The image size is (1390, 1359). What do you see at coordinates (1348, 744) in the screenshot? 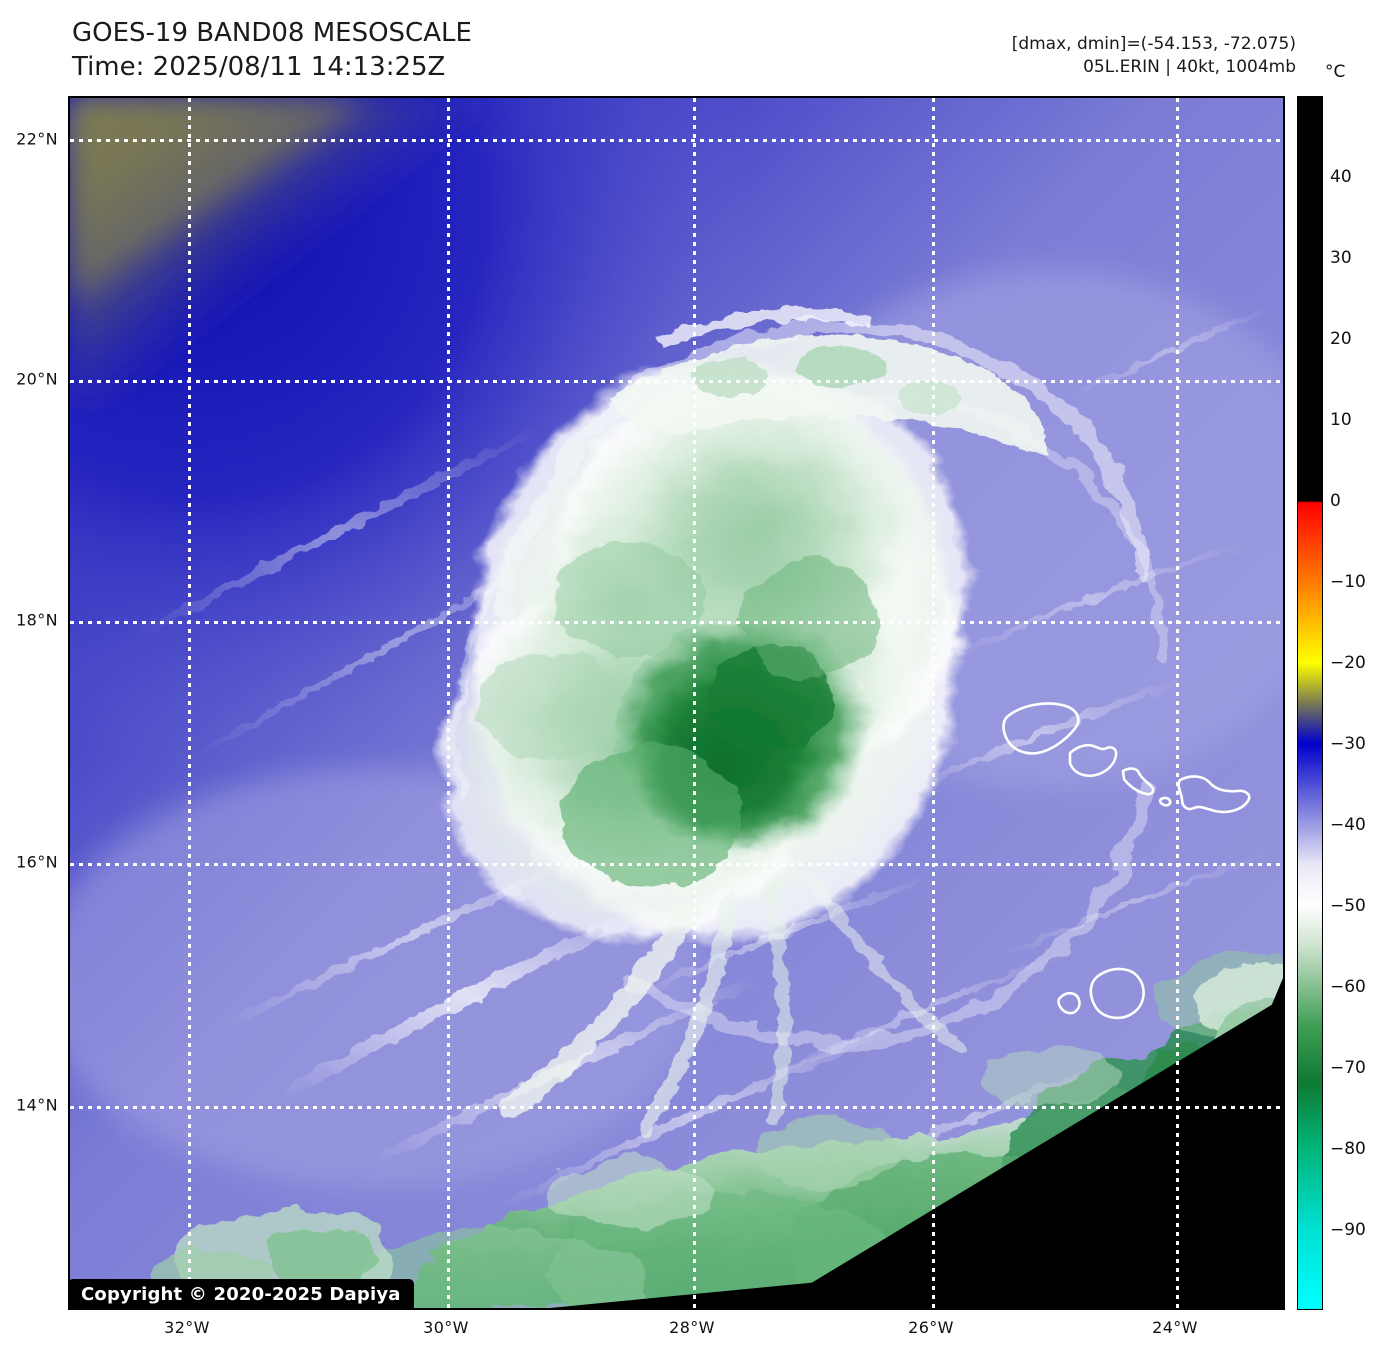
I see `colorbar-tick: −30` at bounding box center [1348, 744].